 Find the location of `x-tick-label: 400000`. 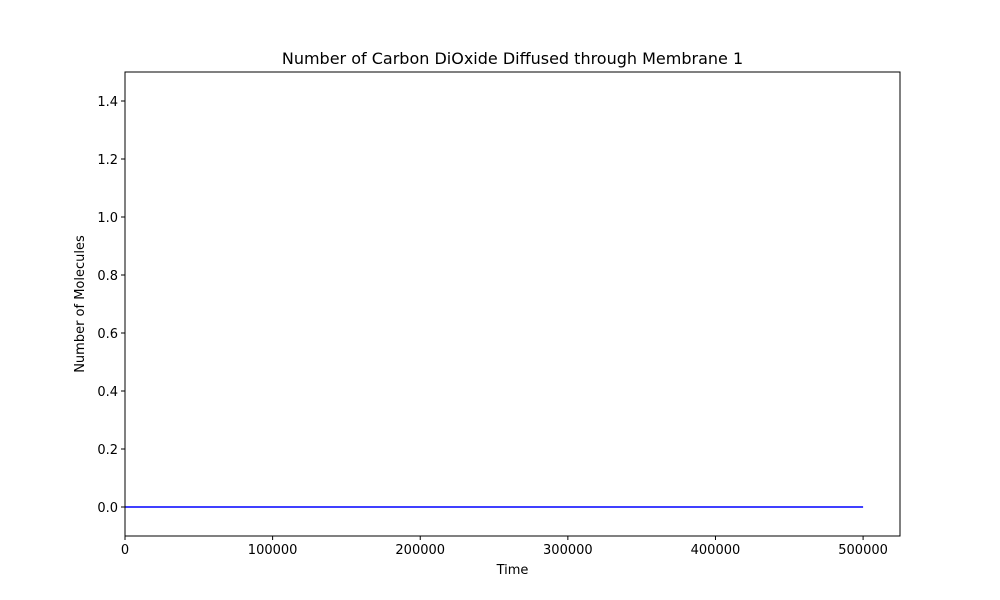

x-tick-label: 400000 is located at coordinates (716, 550).